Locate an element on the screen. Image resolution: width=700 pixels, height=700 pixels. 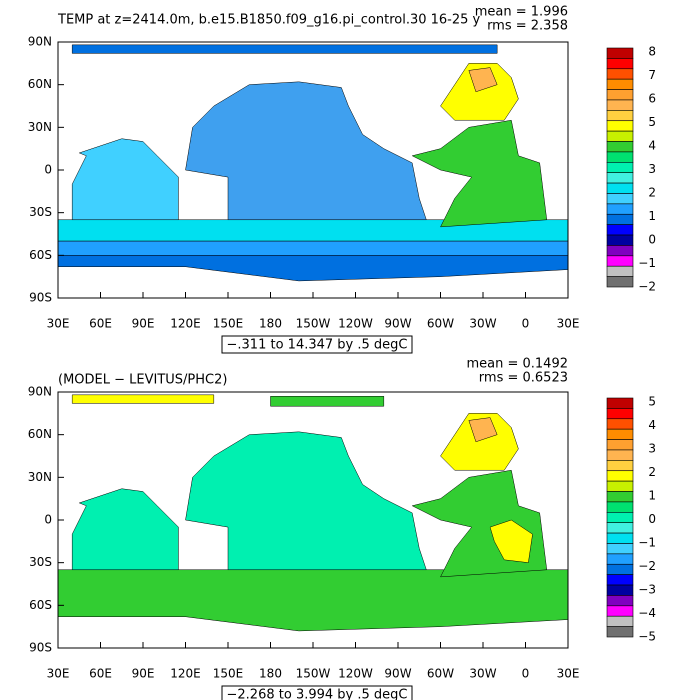
colorbar-label: 4 is located at coordinates (652, 425).